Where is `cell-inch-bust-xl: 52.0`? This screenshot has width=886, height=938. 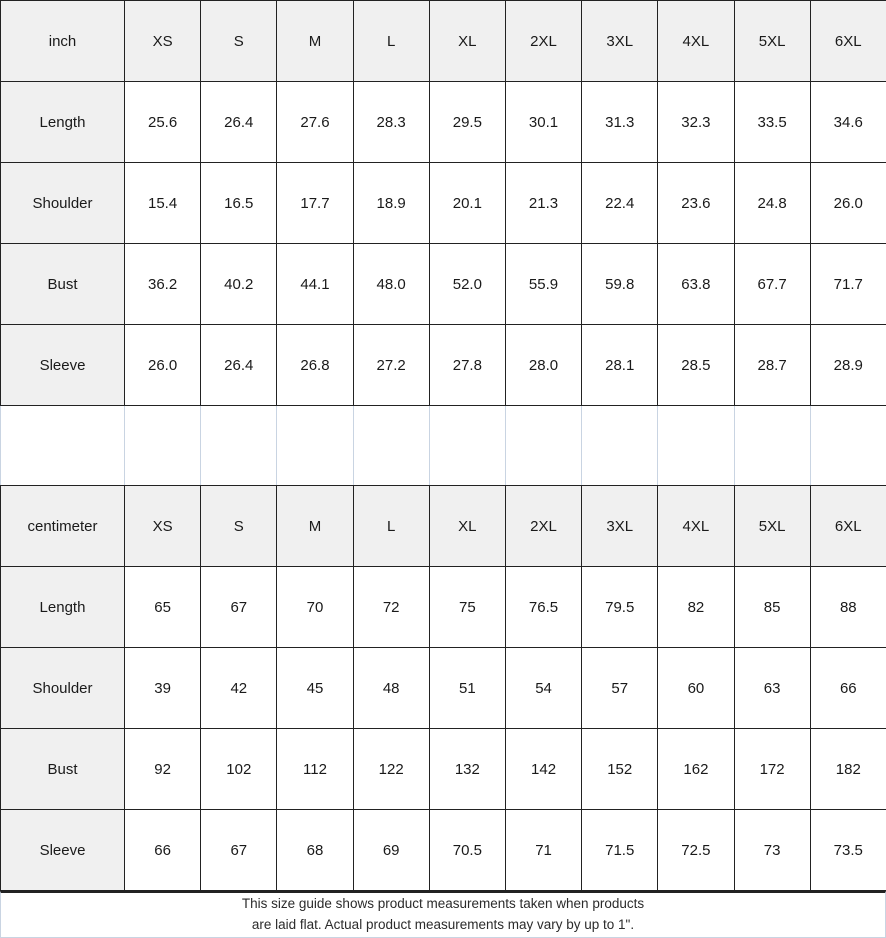
cell-inch-bust-xl: 52.0 is located at coordinates (467, 284).